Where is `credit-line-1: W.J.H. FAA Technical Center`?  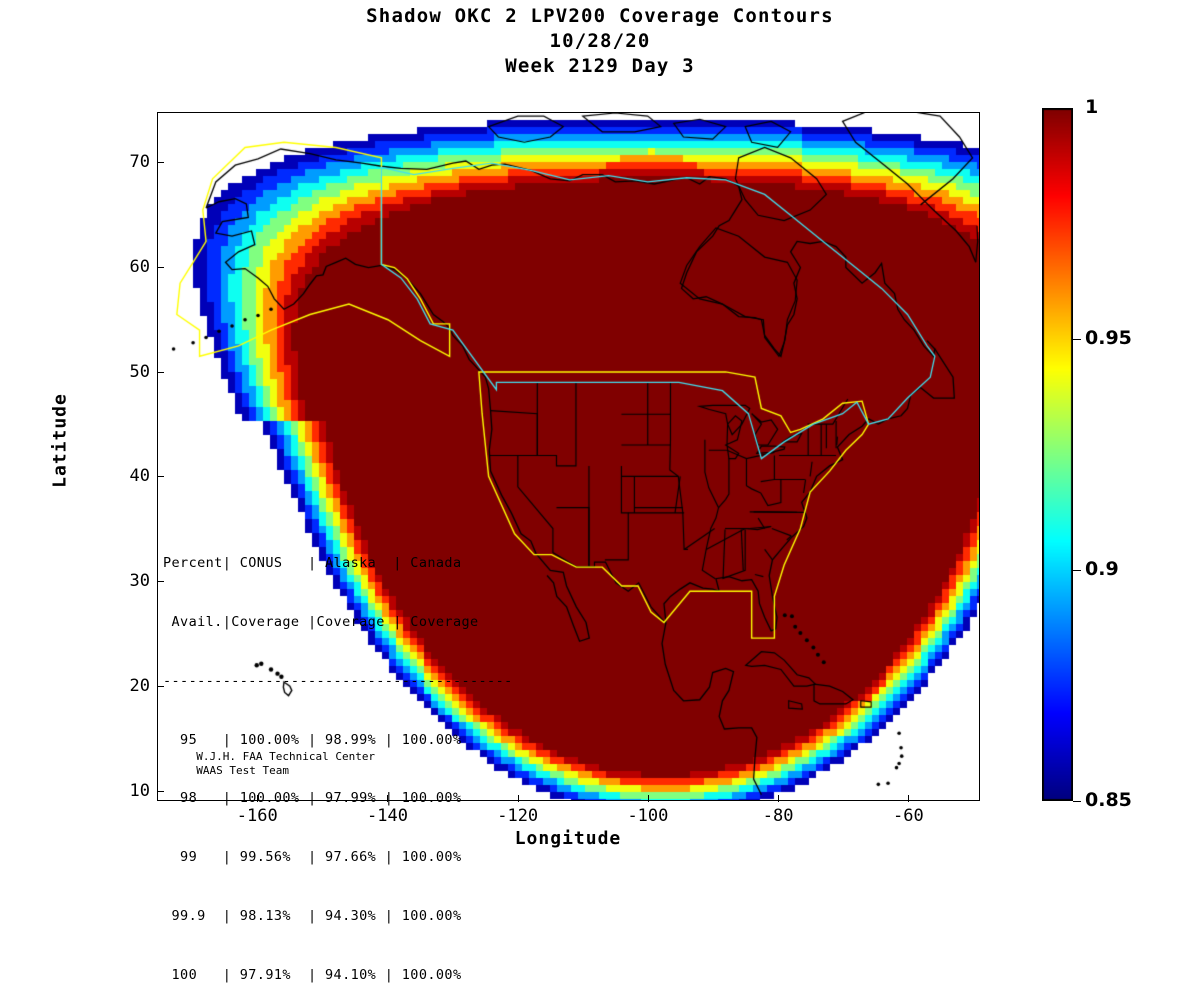
credit-line-1: W.J.H. FAA Technical Center is located at coordinates (286, 756).